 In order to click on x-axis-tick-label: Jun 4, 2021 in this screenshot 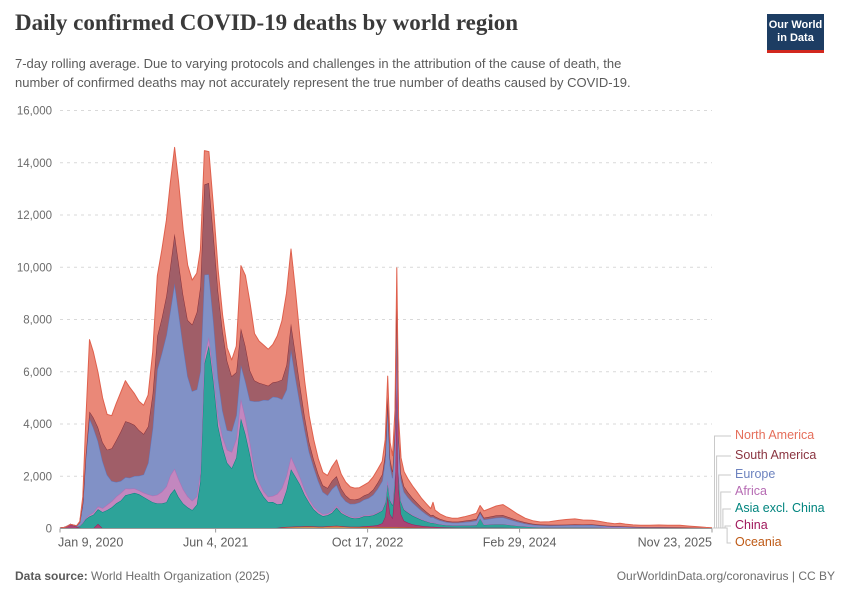, I will do `click(215, 543)`.